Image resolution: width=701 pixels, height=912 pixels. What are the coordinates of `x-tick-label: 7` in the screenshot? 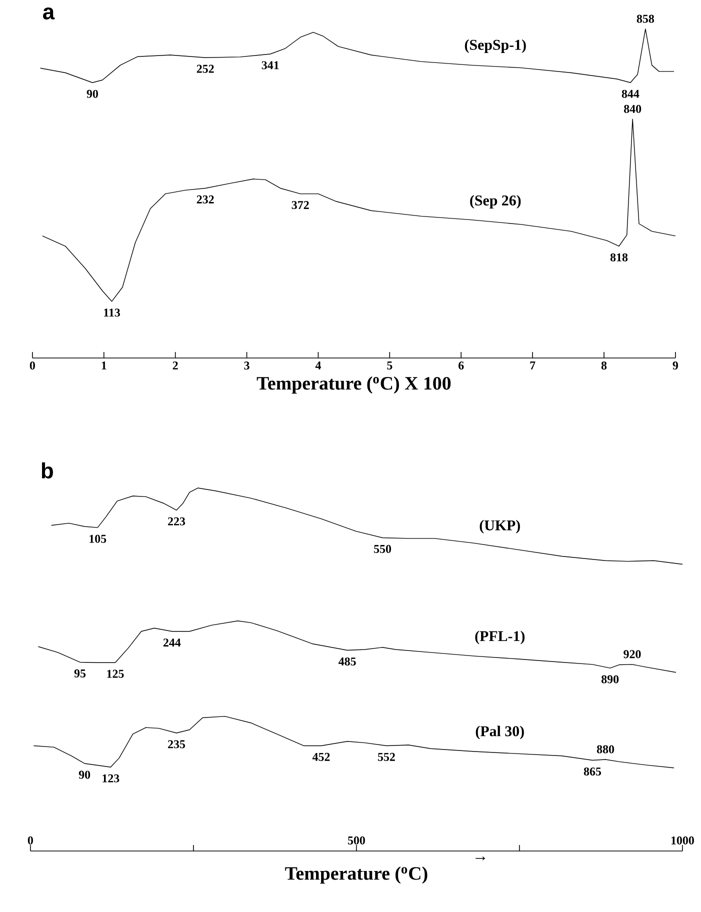 It's located at (533, 366).